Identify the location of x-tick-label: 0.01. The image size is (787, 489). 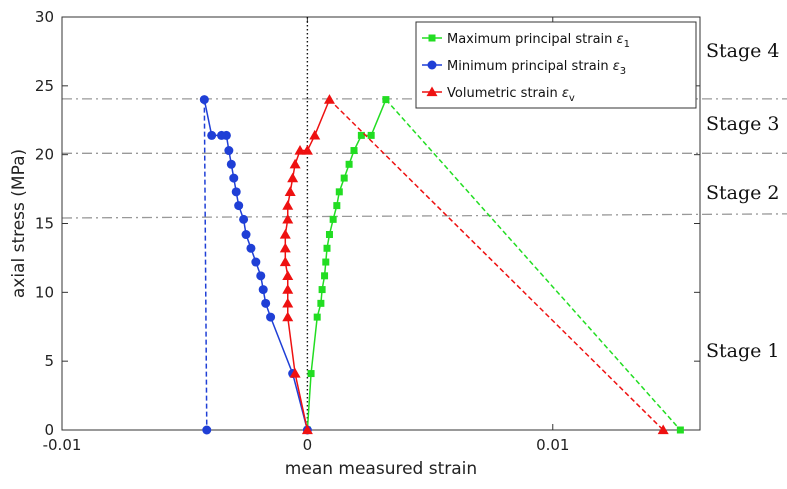
(552, 445).